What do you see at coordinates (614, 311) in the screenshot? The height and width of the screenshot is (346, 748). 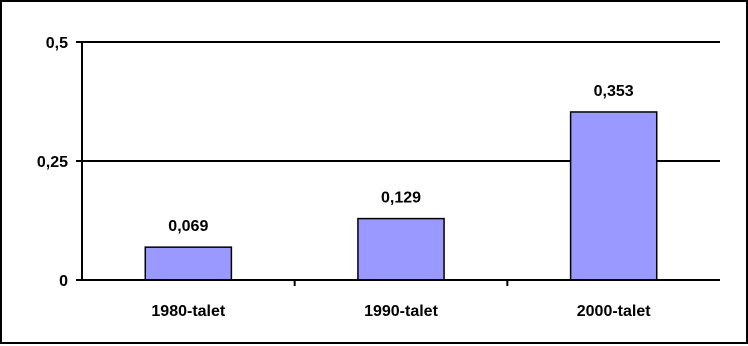 I see `category-label-2: 2000-talet` at bounding box center [614, 311].